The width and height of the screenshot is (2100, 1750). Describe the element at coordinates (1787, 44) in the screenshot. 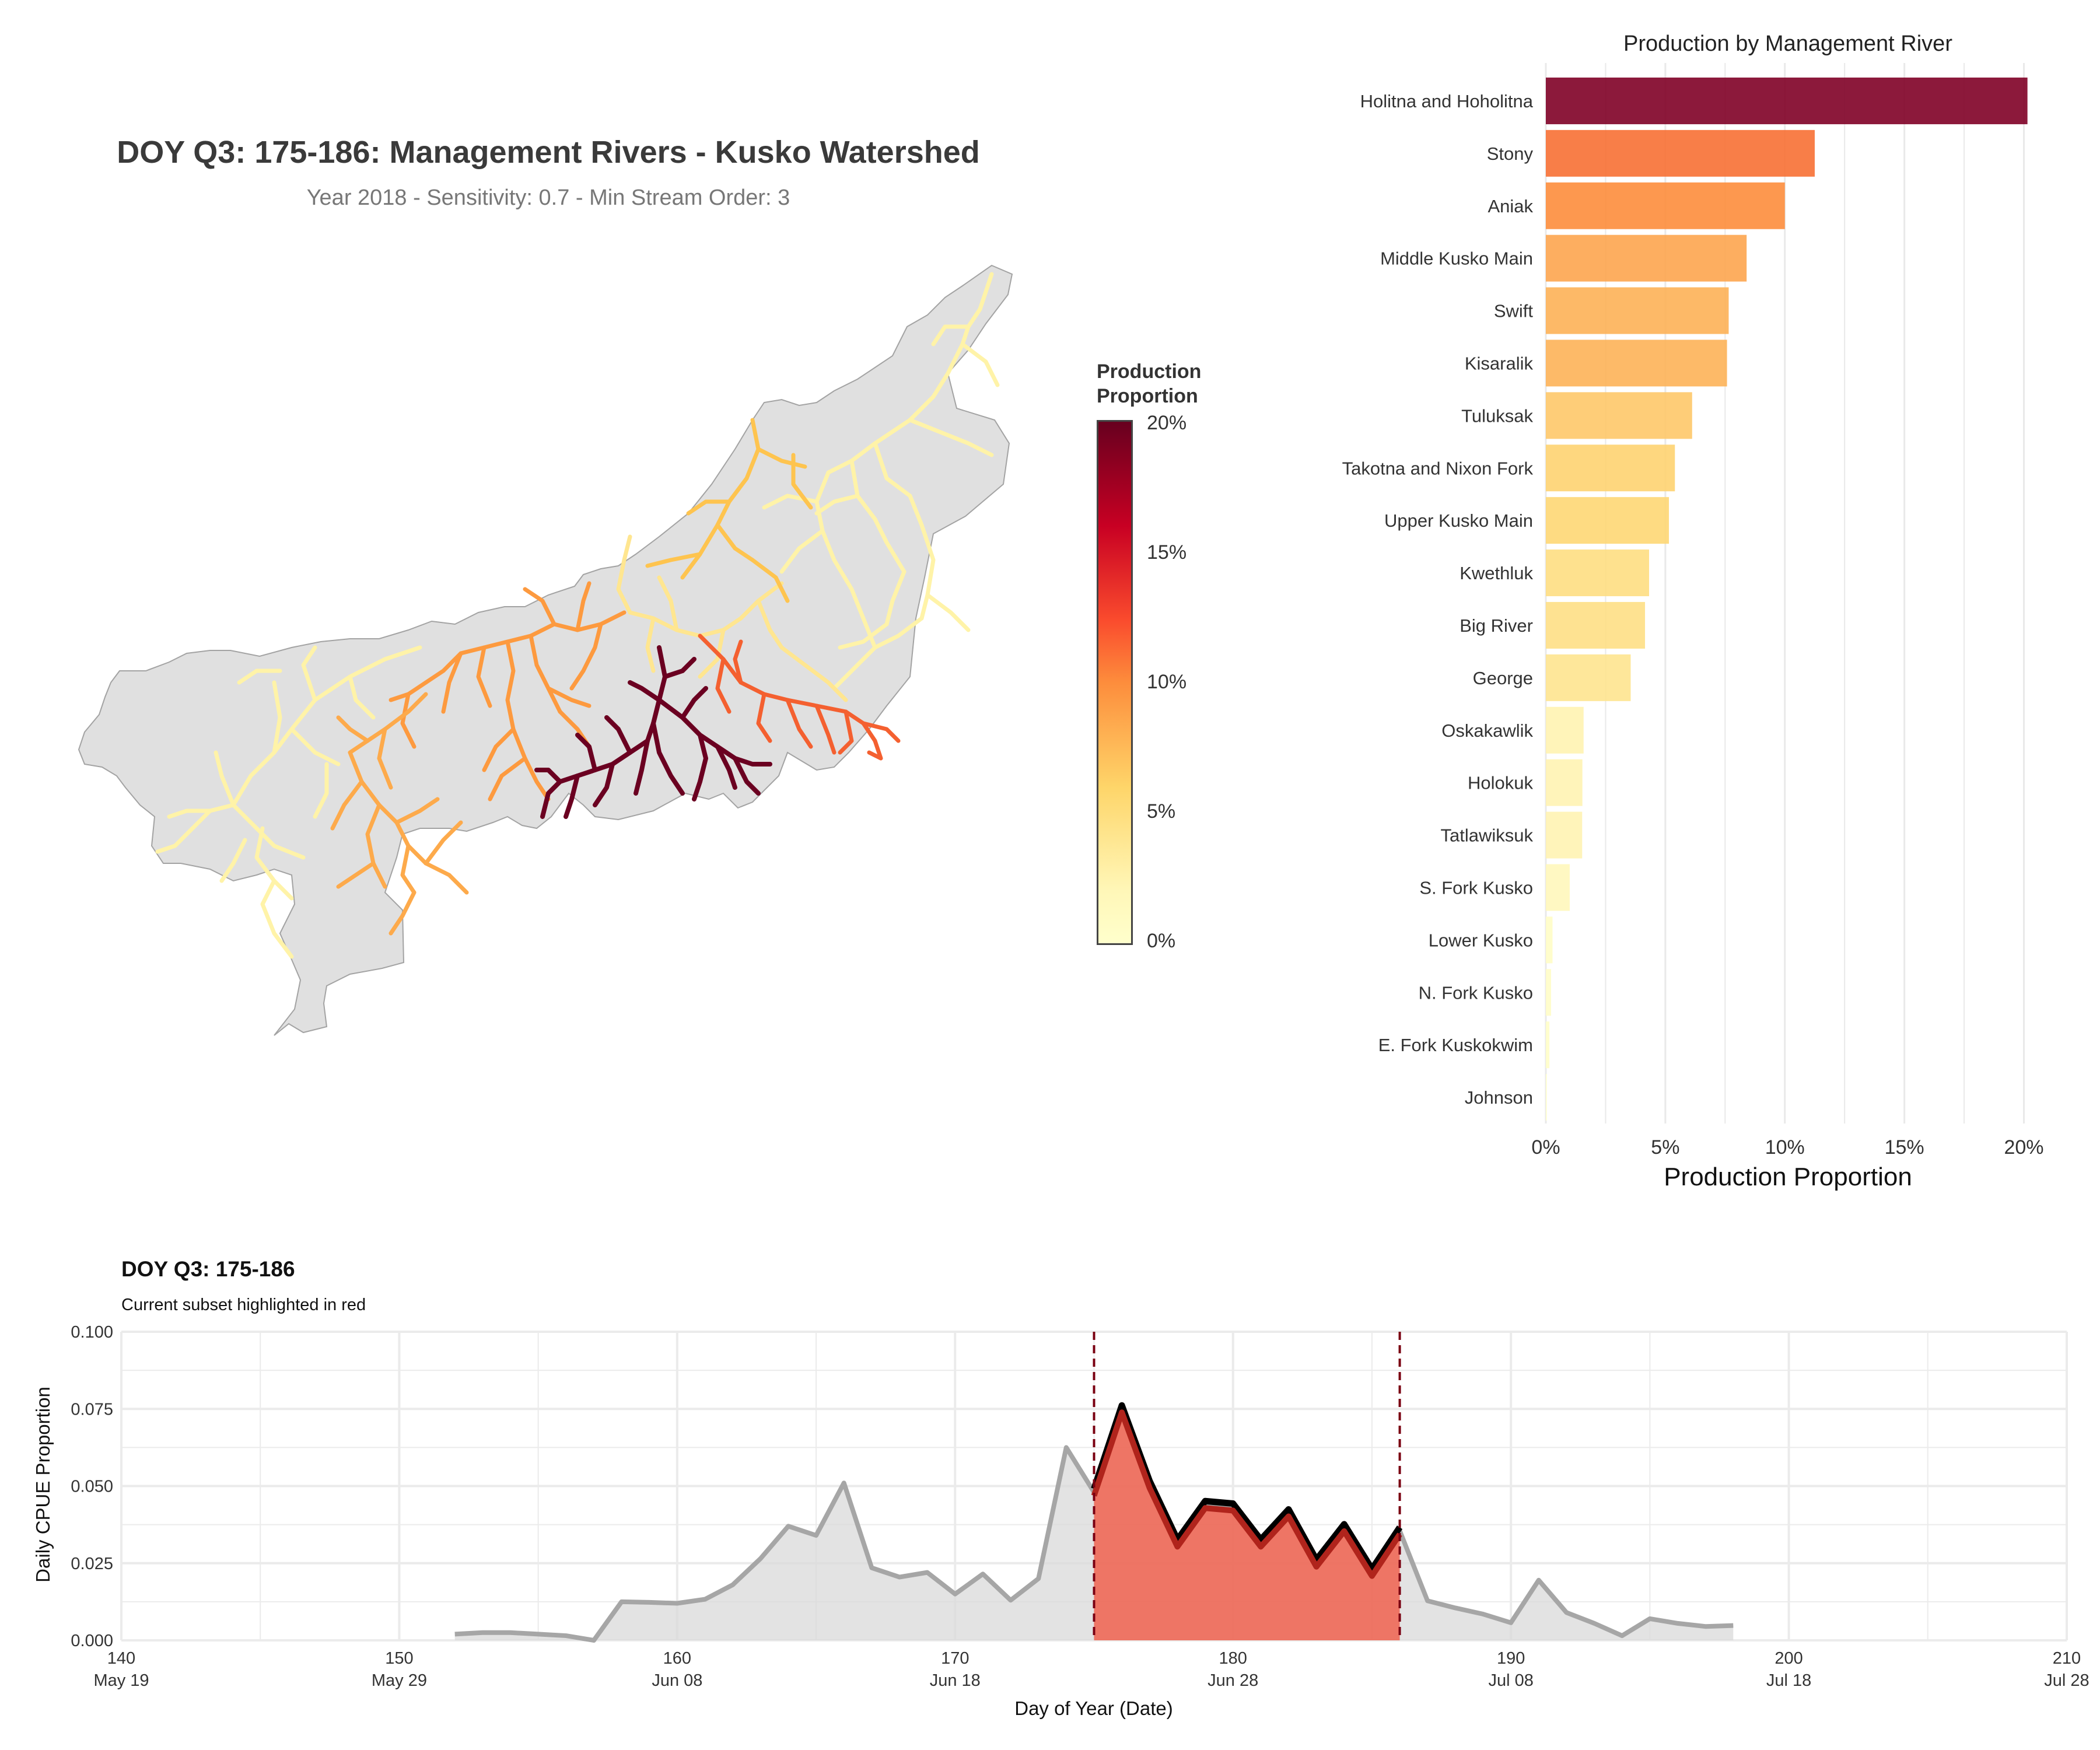

I see `bar-chart-title: Production by Management River` at that location.